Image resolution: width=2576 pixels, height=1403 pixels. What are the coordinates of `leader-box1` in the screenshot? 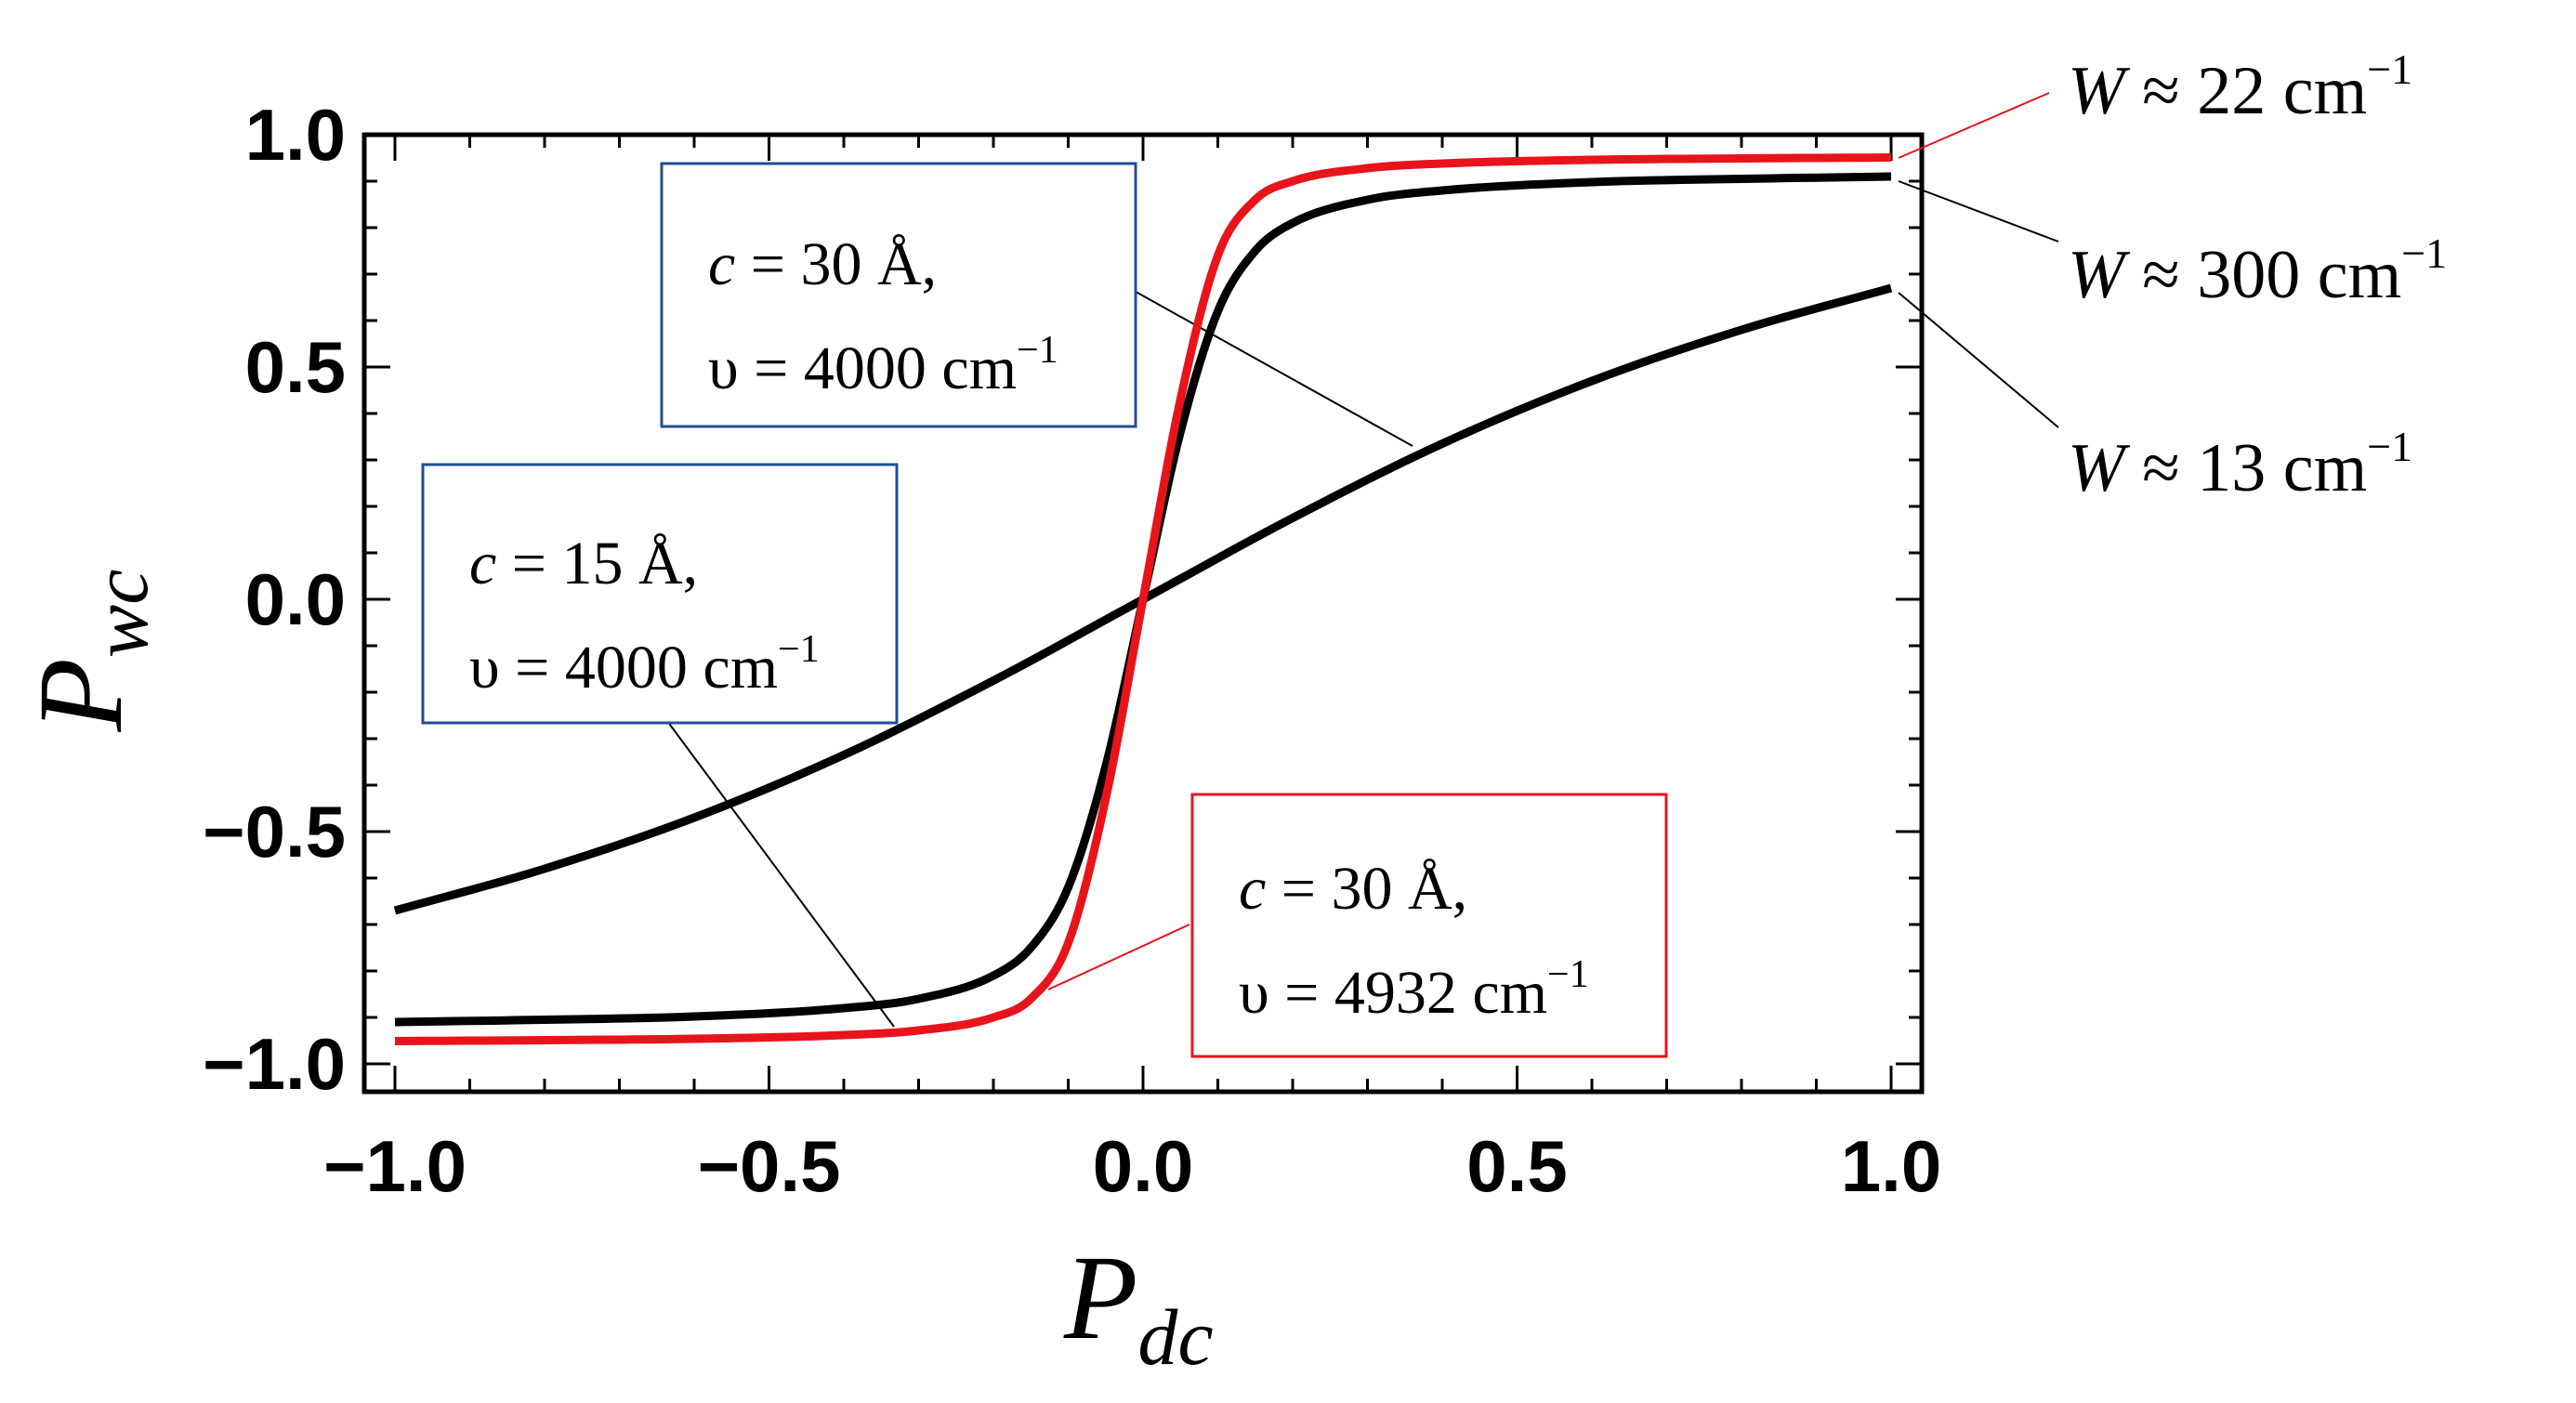 It's located at (1270, 367).